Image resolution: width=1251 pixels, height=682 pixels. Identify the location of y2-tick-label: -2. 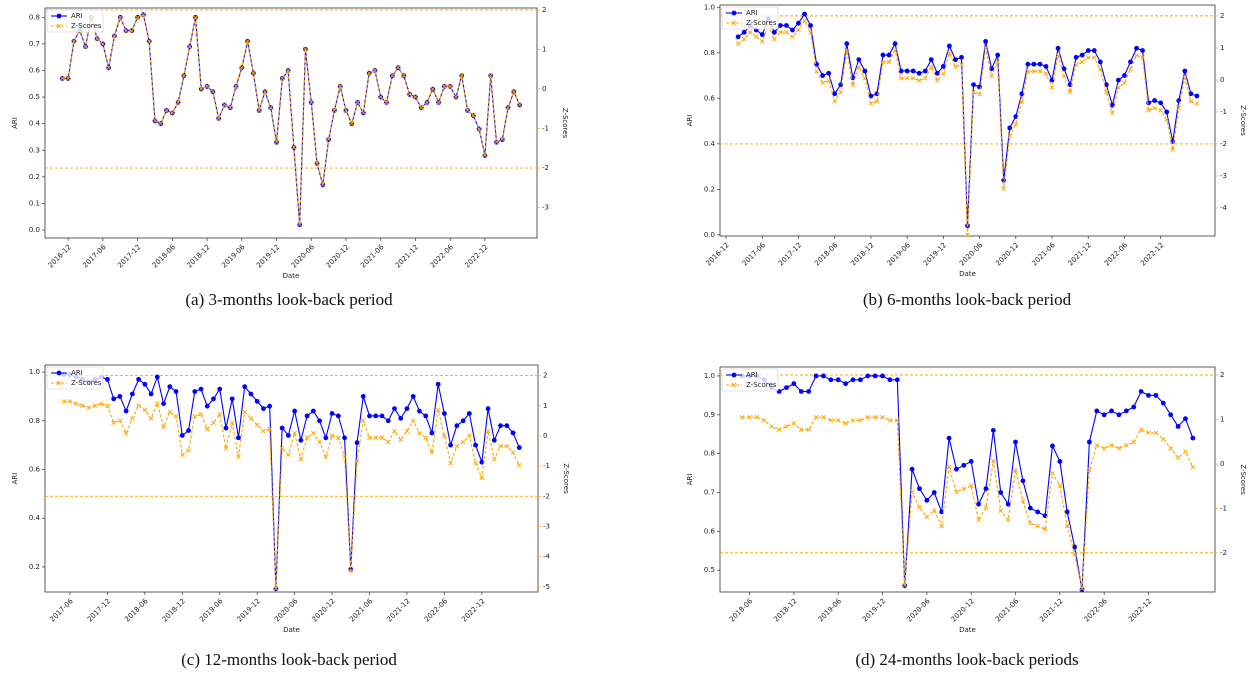
(546, 496).